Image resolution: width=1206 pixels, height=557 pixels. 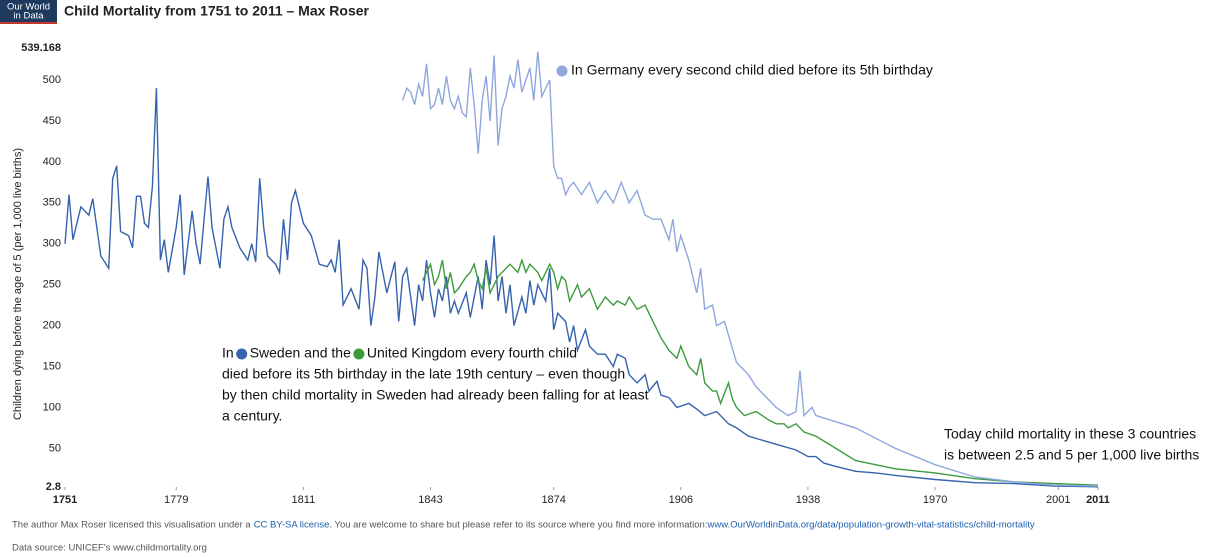 What do you see at coordinates (252, 416) in the screenshot?
I see `annotation: a century.` at bounding box center [252, 416].